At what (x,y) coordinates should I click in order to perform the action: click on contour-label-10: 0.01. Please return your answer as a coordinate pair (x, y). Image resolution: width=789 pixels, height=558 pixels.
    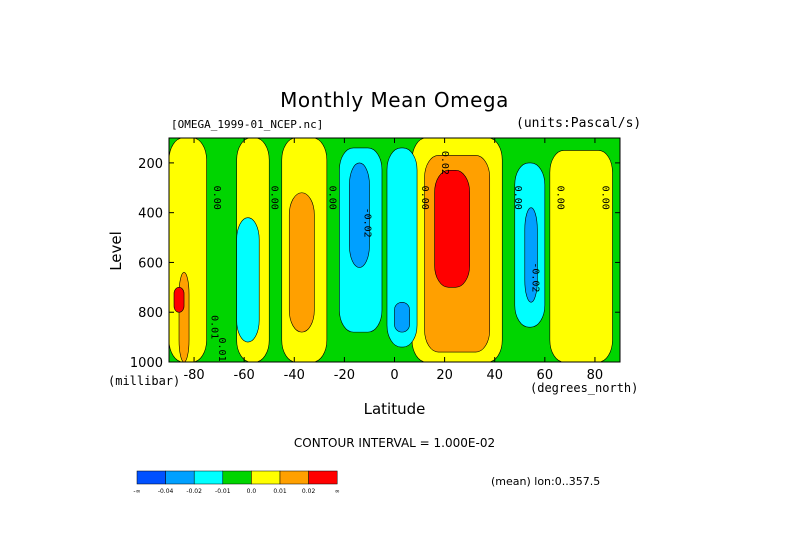
    Looking at the image, I should click on (214, 327).